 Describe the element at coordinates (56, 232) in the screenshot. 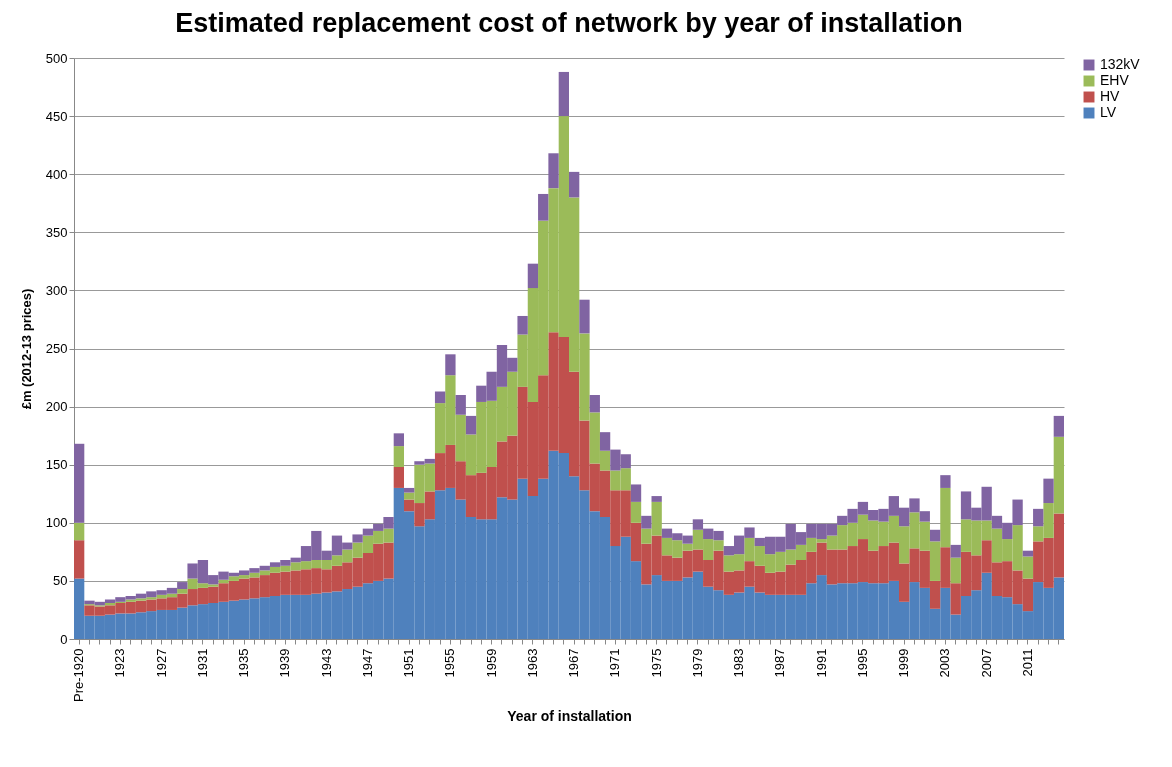

I see `y-tick-label: 350` at that location.